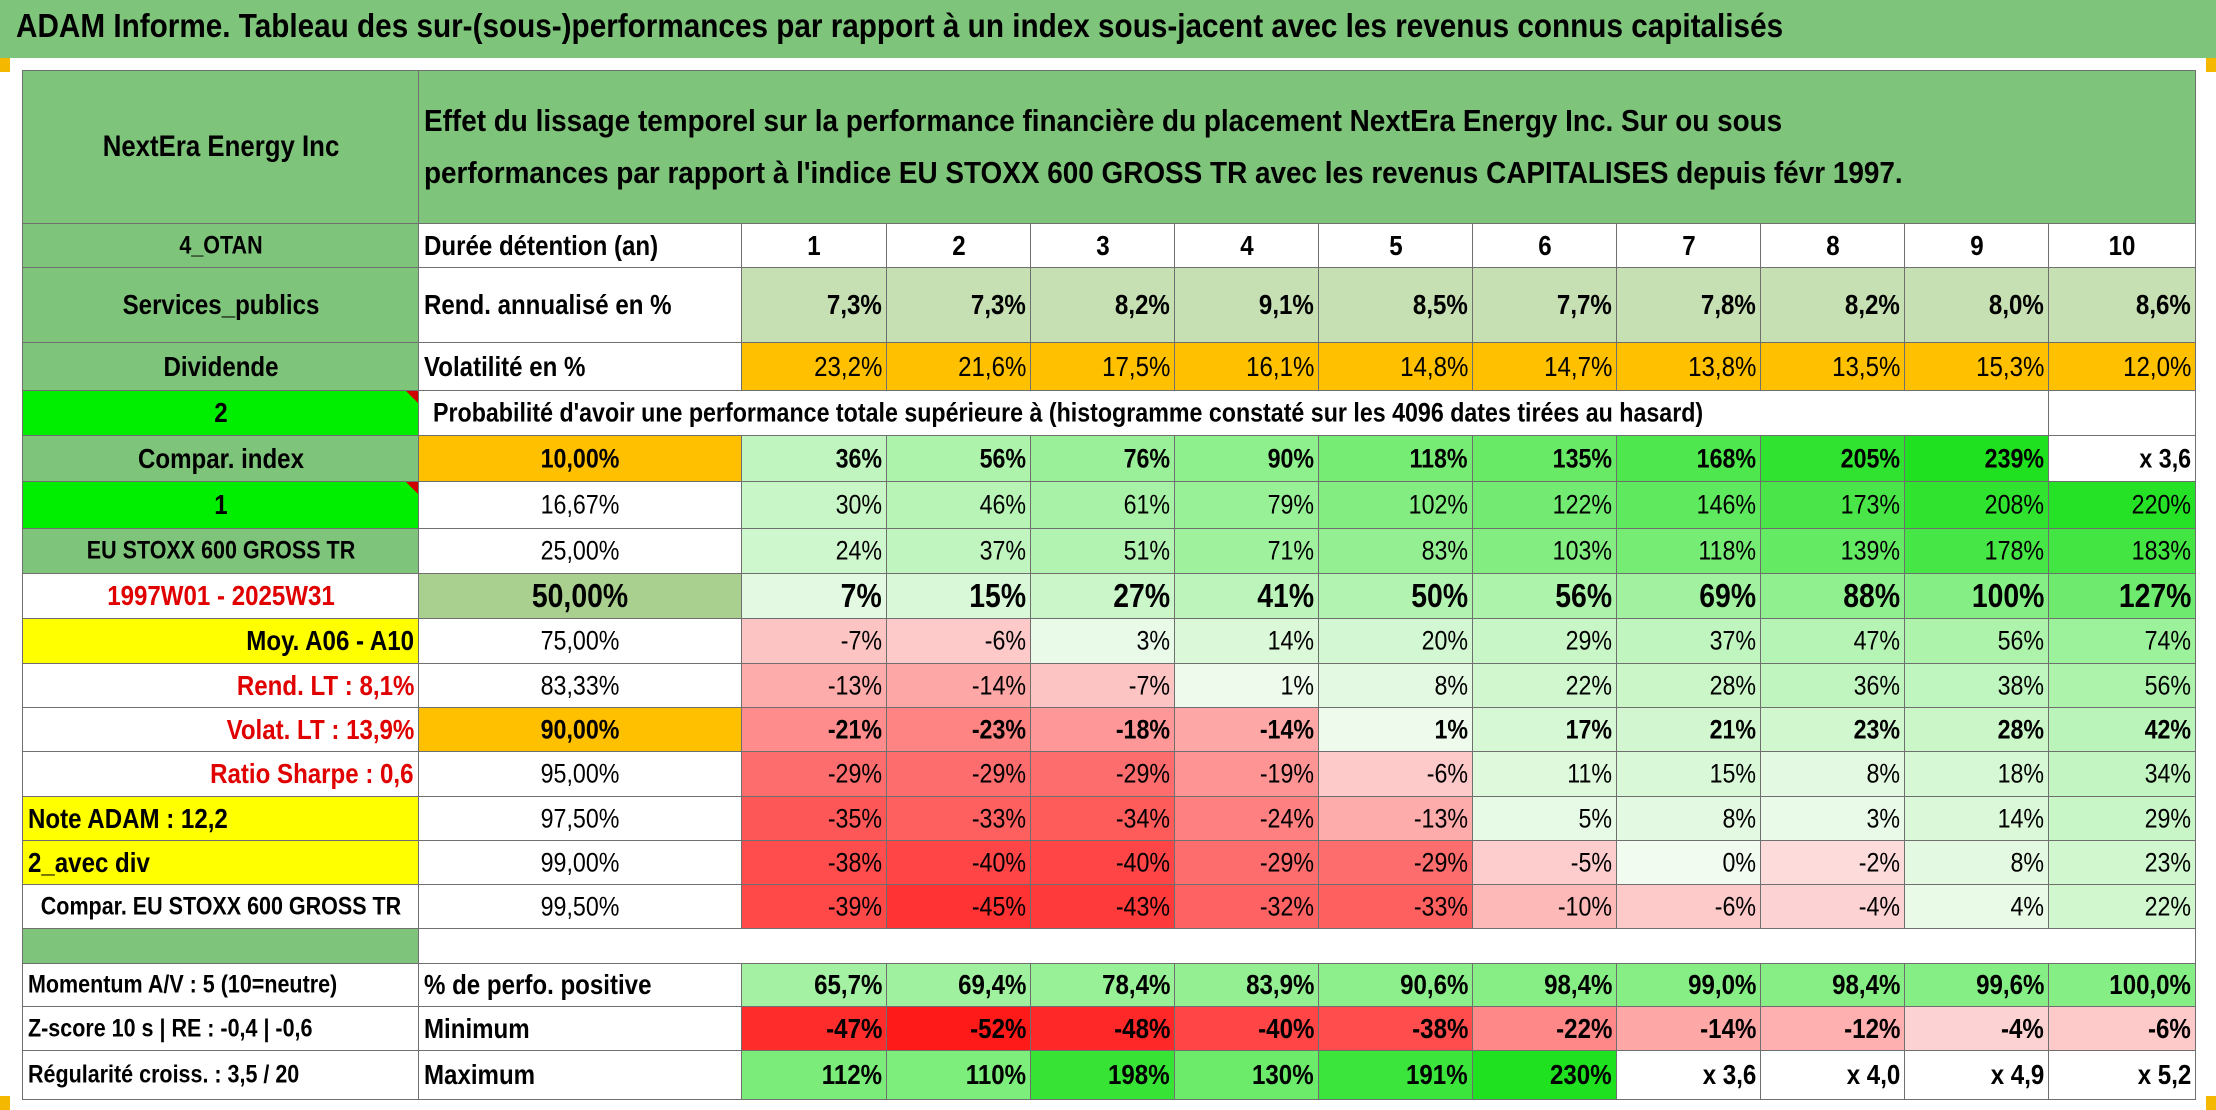 The image size is (2216, 1110). Describe the element at coordinates (477, 1028) in the screenshot. I see `min-label-text: Minimum` at that location.